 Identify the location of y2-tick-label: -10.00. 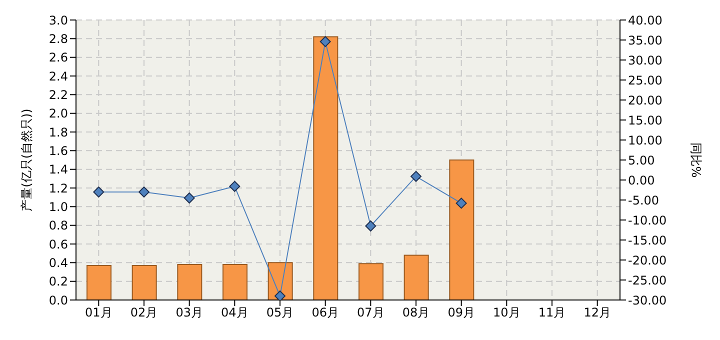
(647, 220).